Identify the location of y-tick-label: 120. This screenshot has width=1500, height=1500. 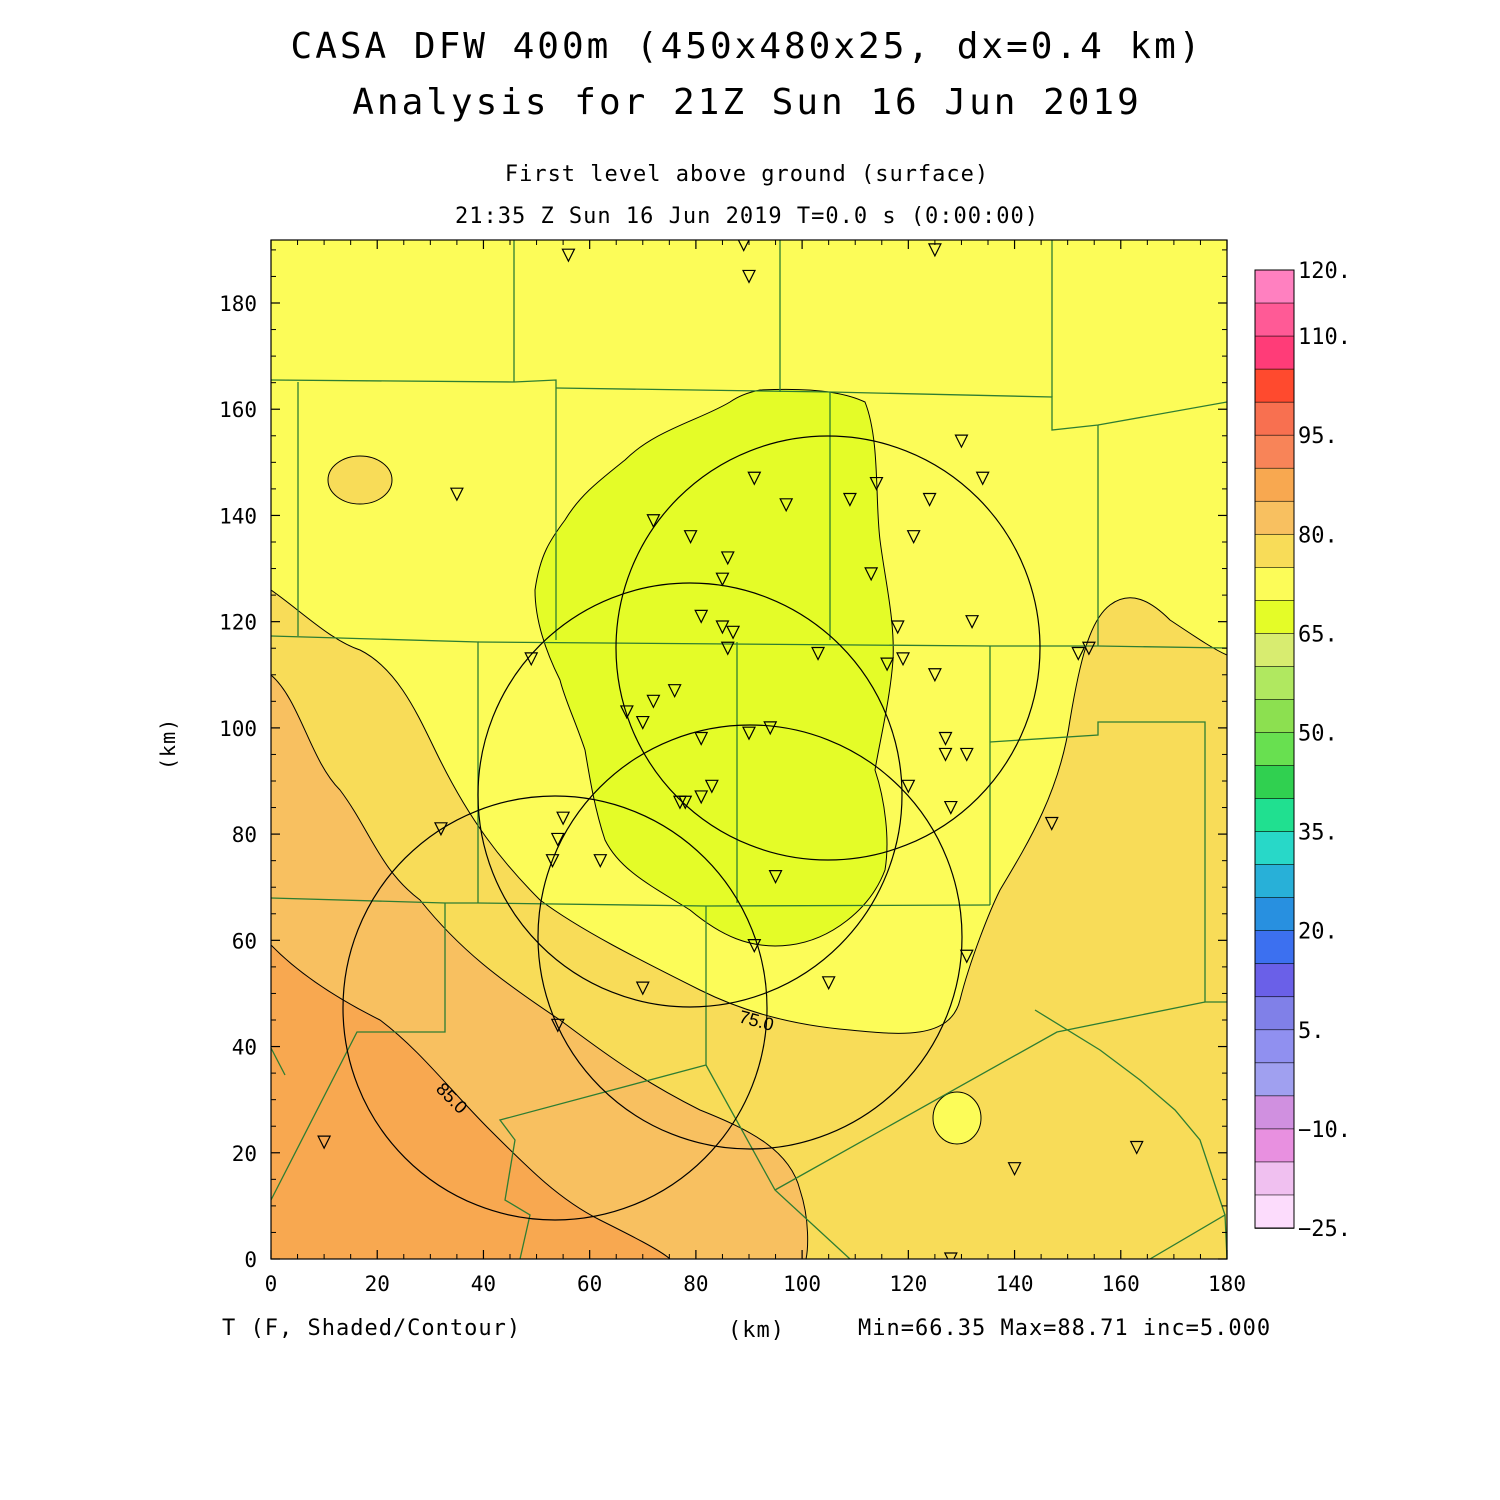
(238, 623).